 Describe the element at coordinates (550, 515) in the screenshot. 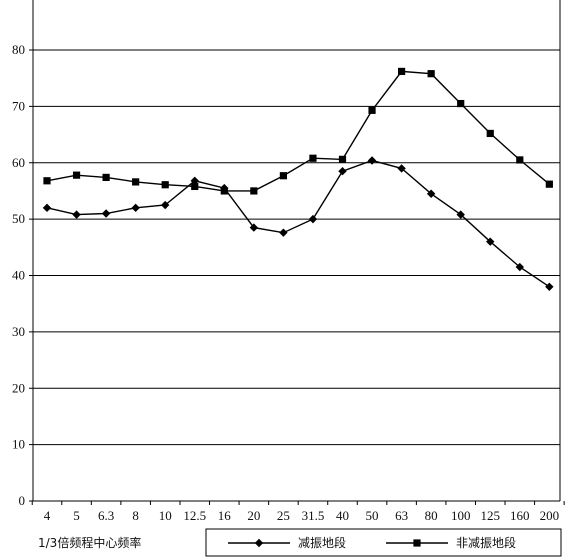

I see `x-tick-label: 200` at that location.